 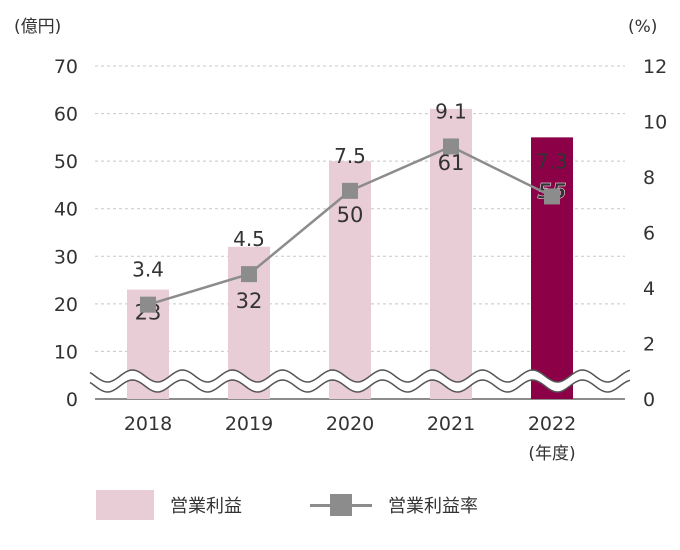 I want to click on left-tick-label: 30, so click(x=66, y=257).